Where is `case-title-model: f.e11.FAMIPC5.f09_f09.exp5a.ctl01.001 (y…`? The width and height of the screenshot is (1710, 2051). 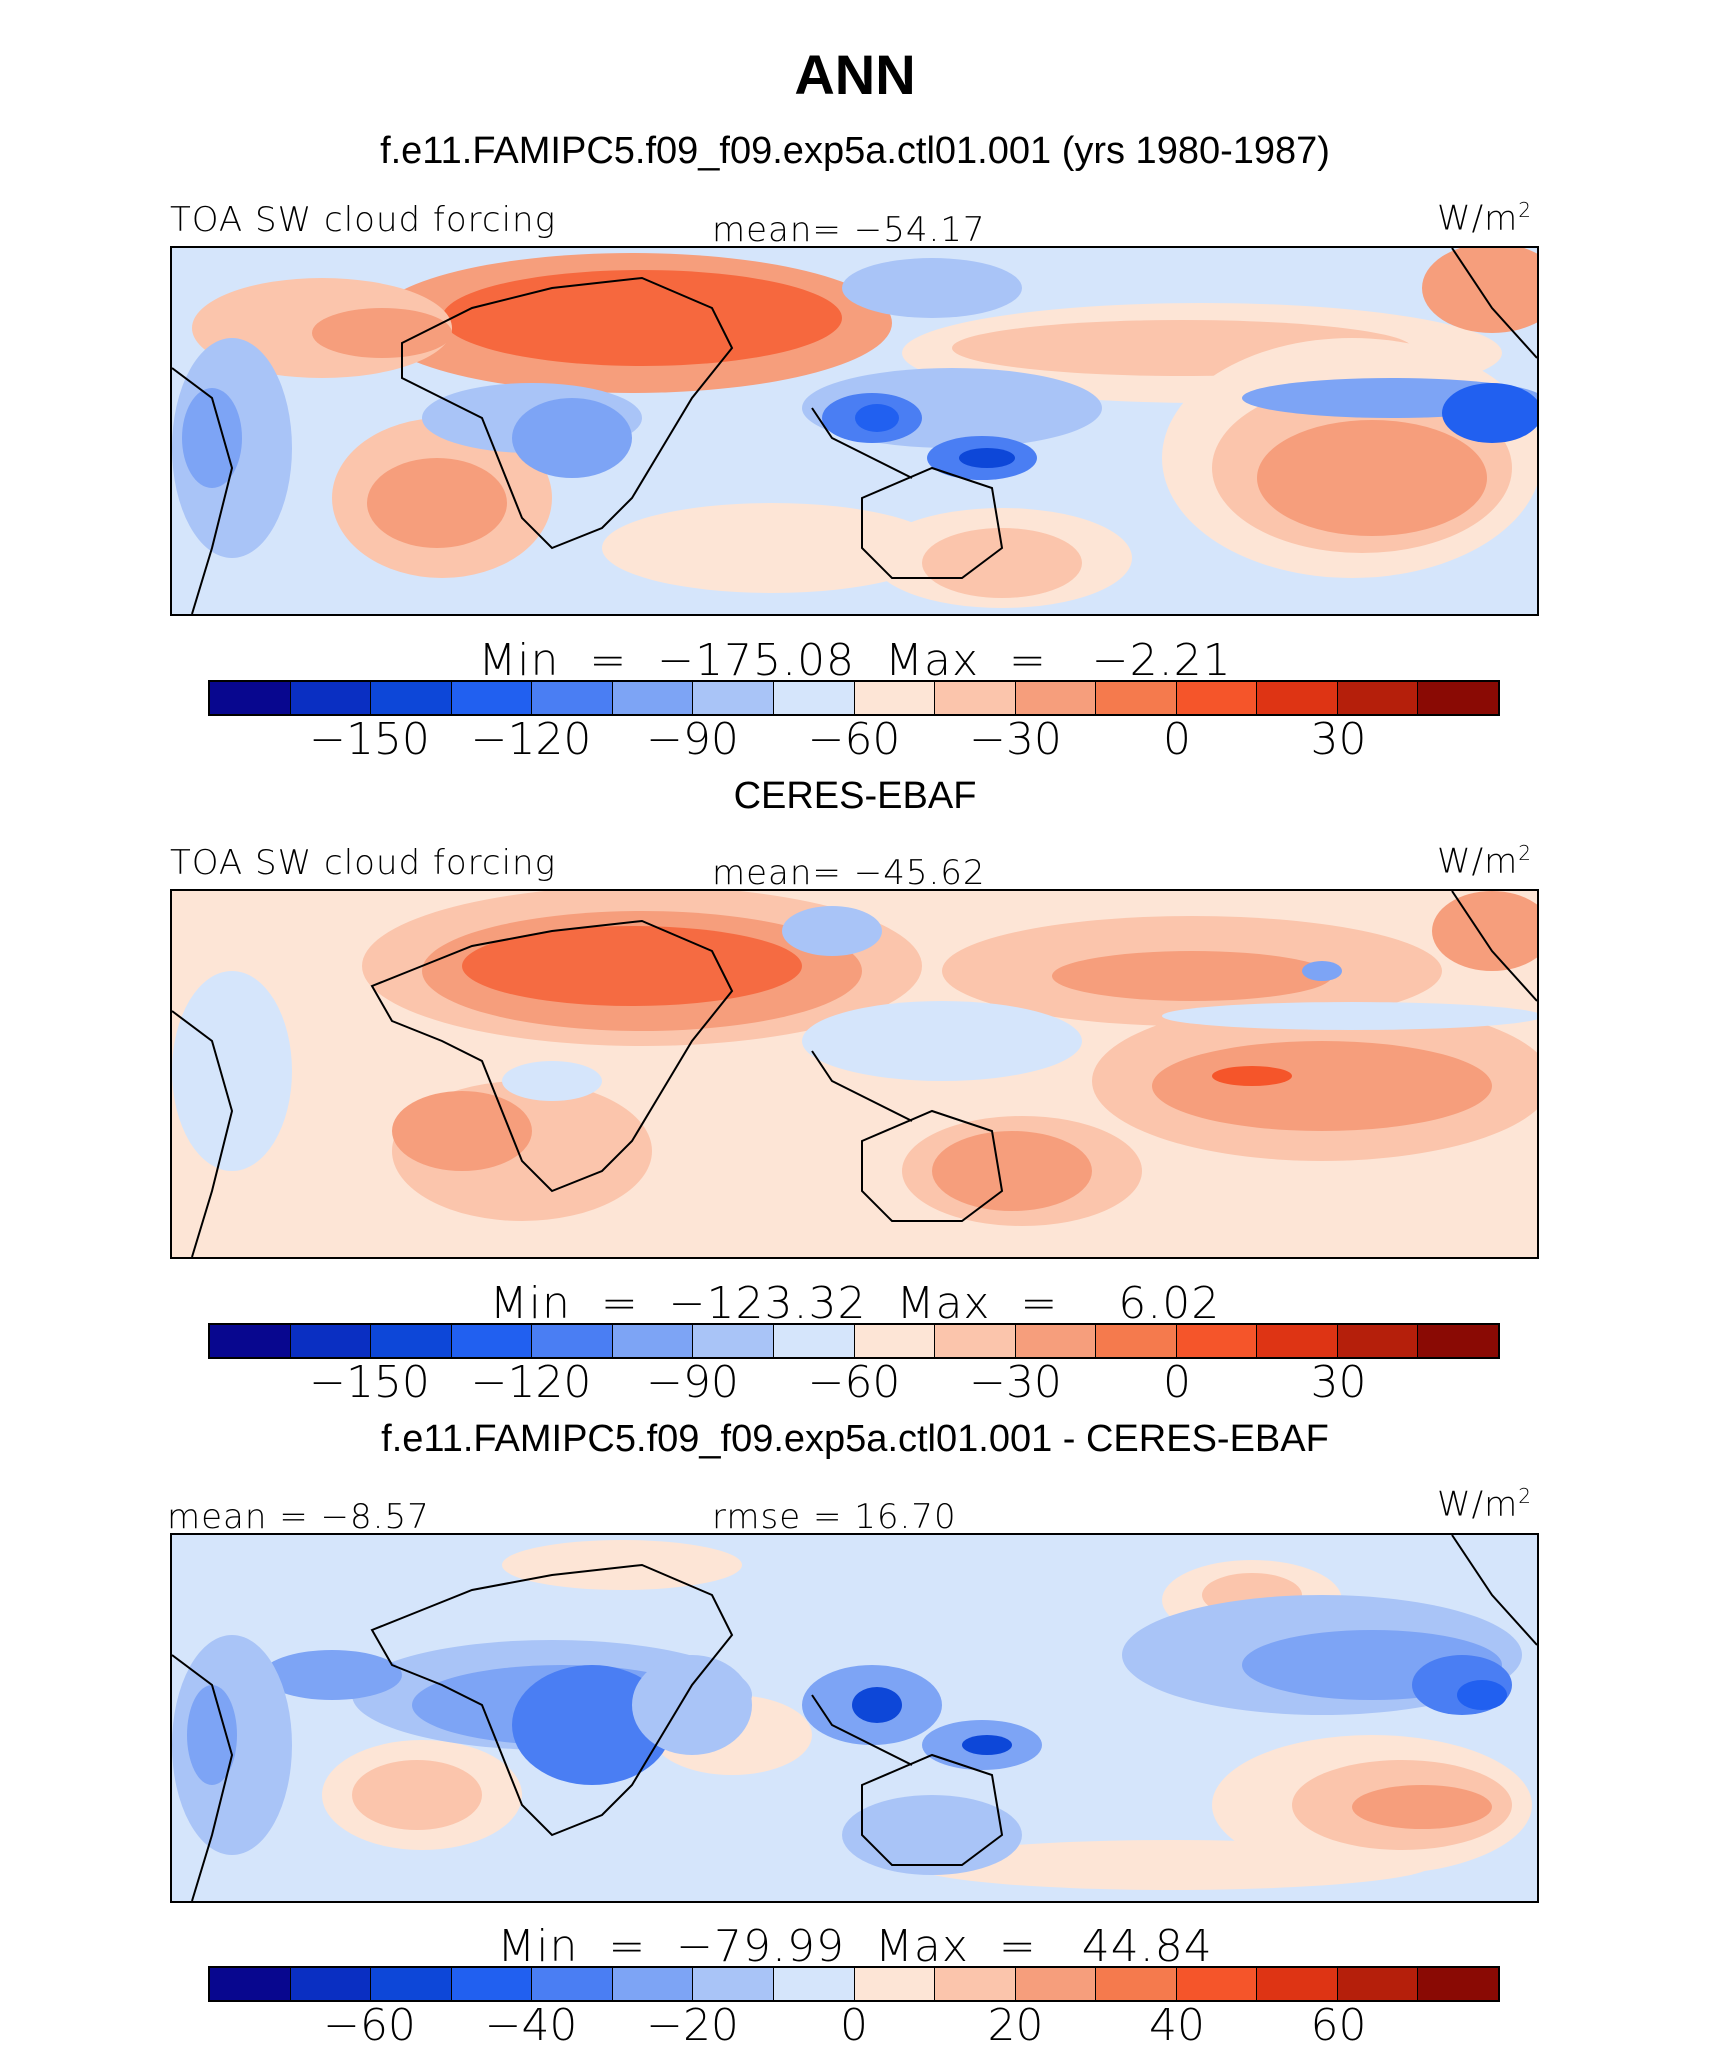 case-title-model: f.e11.FAMIPC5.f09_f09.exp5a.ctl01.001 (y… is located at coordinates (855, 151).